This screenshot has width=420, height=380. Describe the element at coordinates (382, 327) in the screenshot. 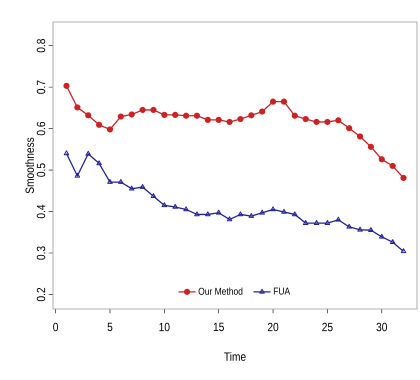

I see `x-tick-label: 30` at that location.